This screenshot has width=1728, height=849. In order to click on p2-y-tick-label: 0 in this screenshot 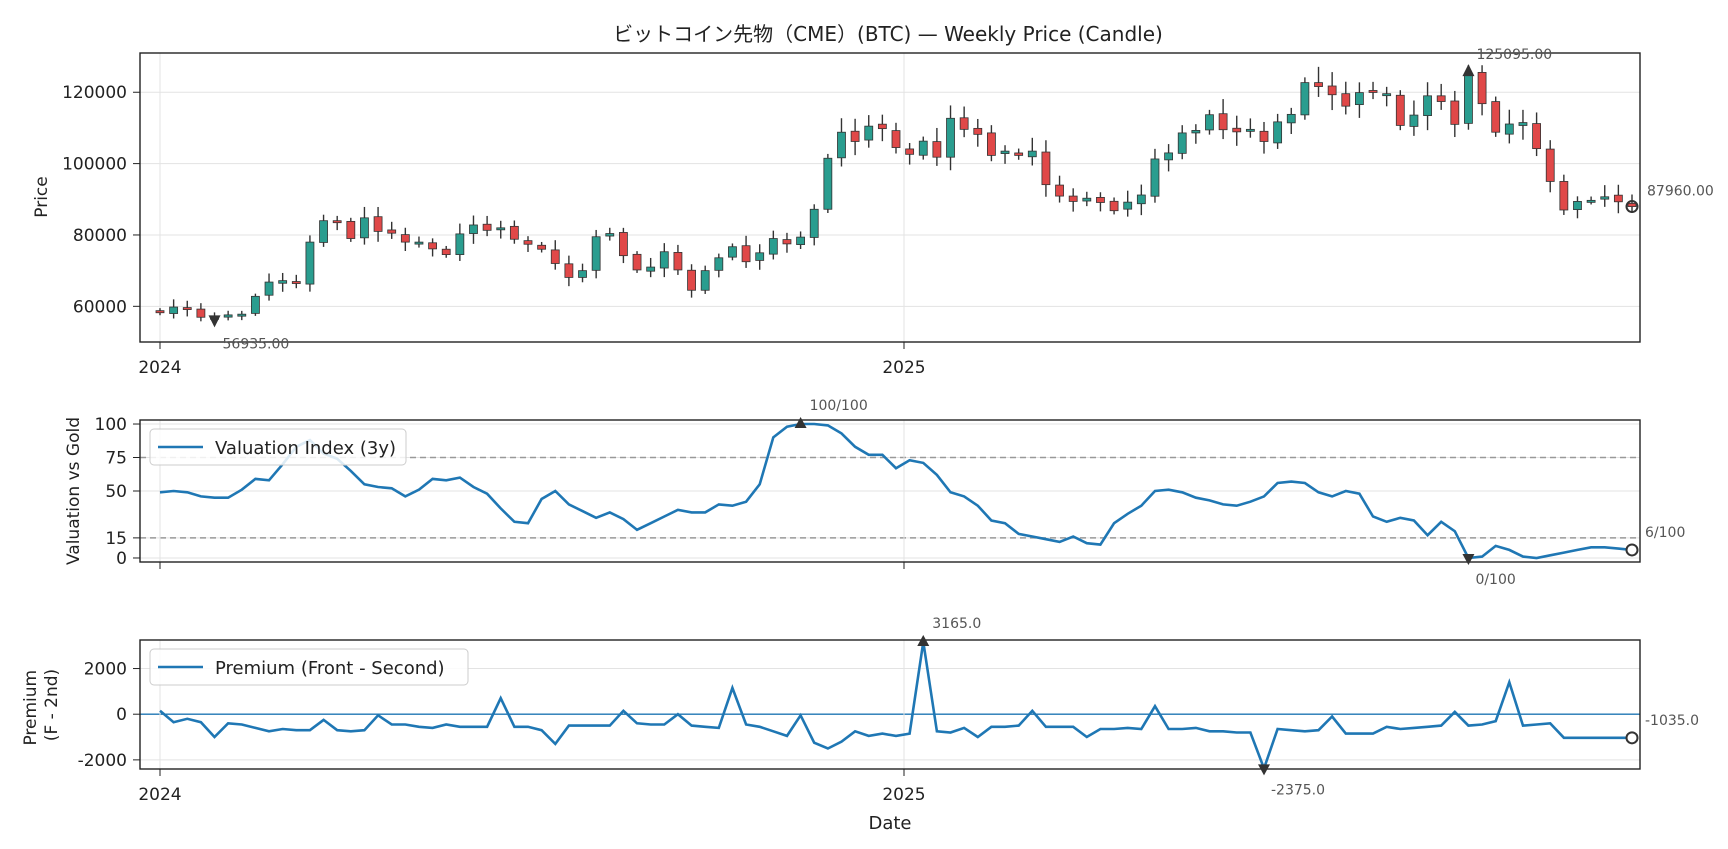, I will do `click(121, 559)`.